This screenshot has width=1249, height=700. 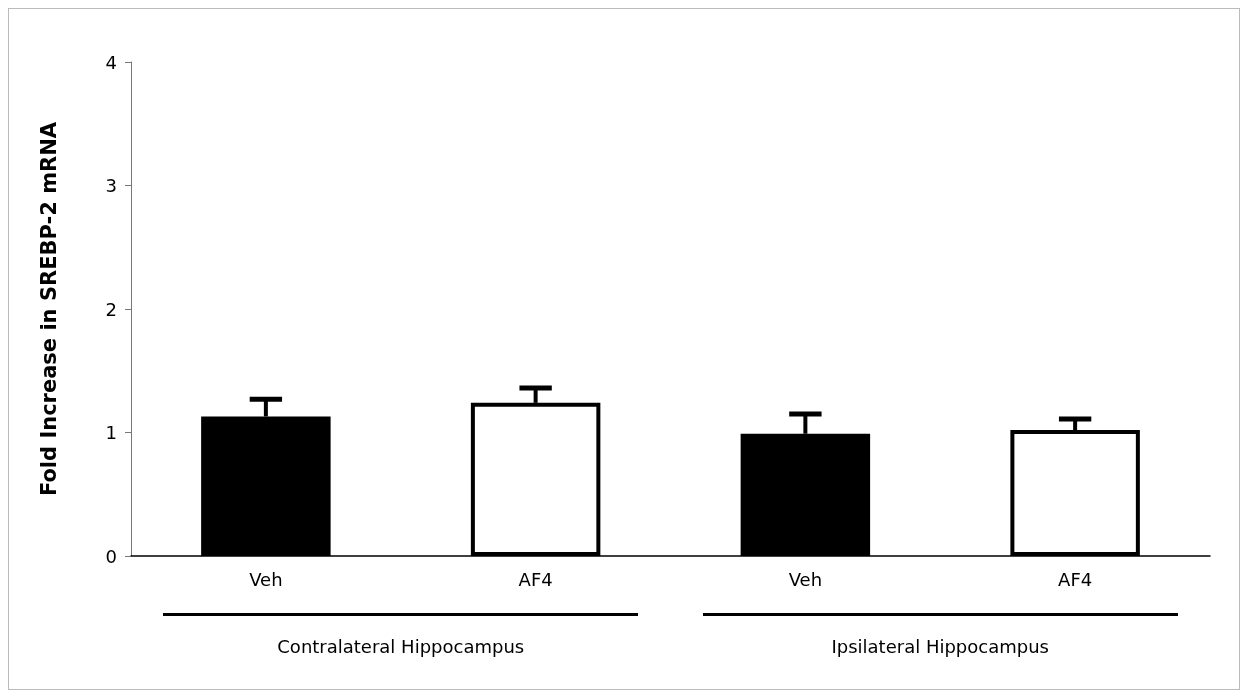 What do you see at coordinates (111, 62) in the screenshot?
I see `y-tick-label: 4` at bounding box center [111, 62].